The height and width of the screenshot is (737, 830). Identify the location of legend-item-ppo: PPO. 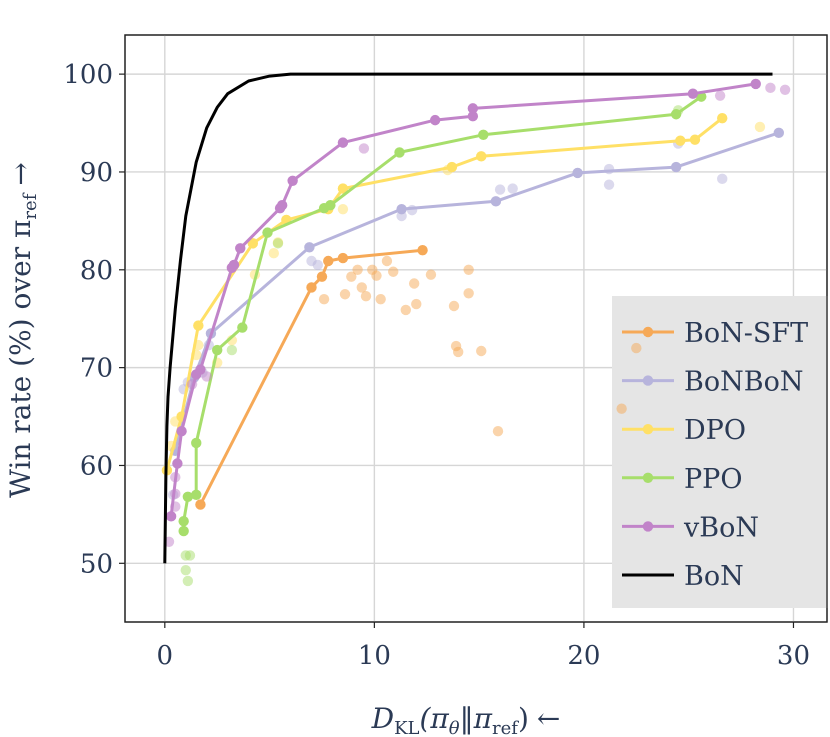
(682, 479).